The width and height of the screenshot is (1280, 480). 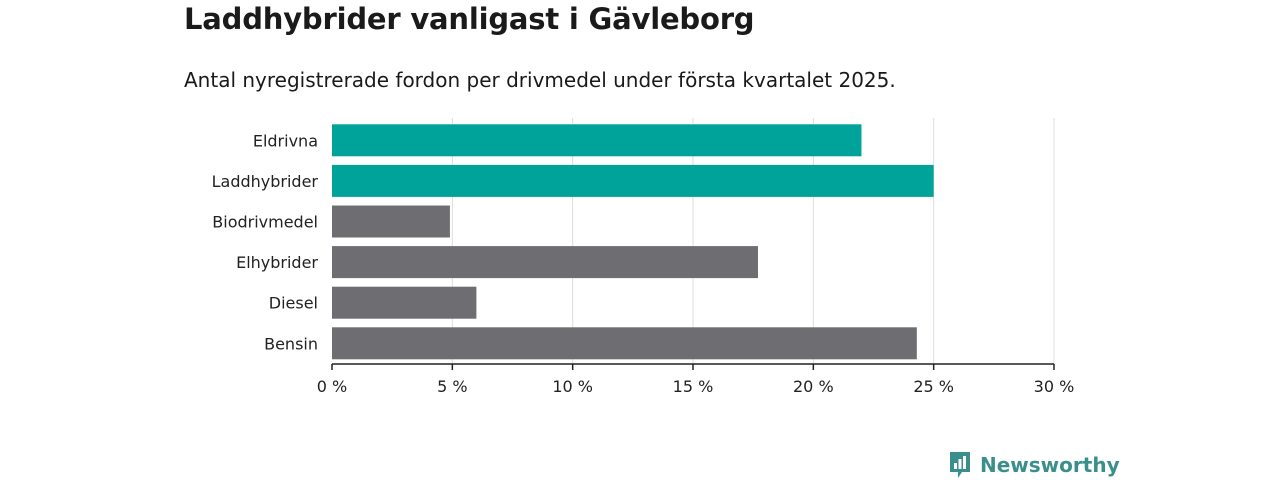 What do you see at coordinates (633, 180) in the screenshot?
I see `bar-laddhybrider` at bounding box center [633, 180].